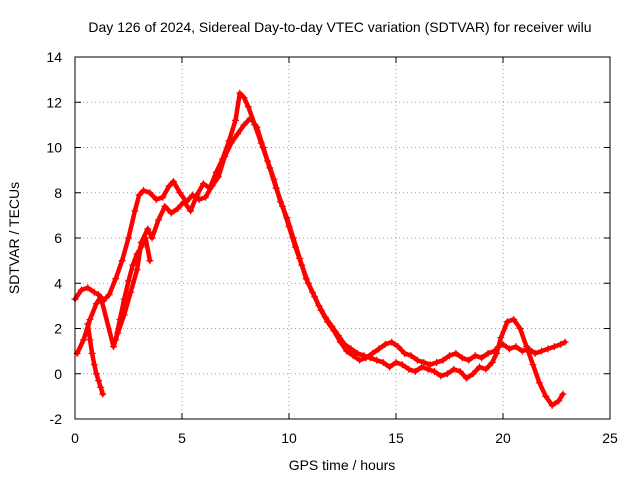  I want to click on y-tick-label: 0, so click(58, 374).